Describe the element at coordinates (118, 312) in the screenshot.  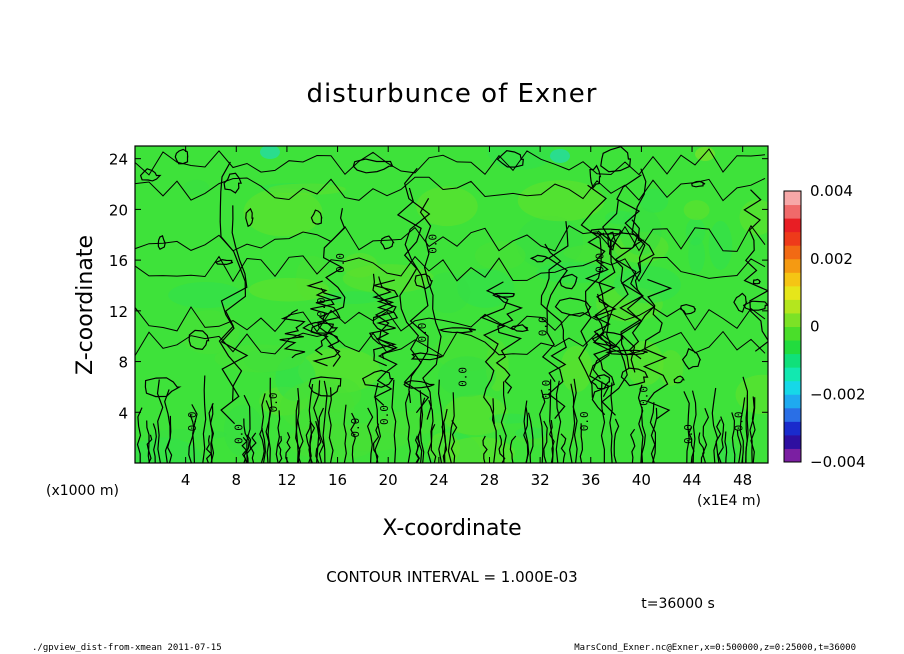
I see `y-tick-label: 12` at that location.